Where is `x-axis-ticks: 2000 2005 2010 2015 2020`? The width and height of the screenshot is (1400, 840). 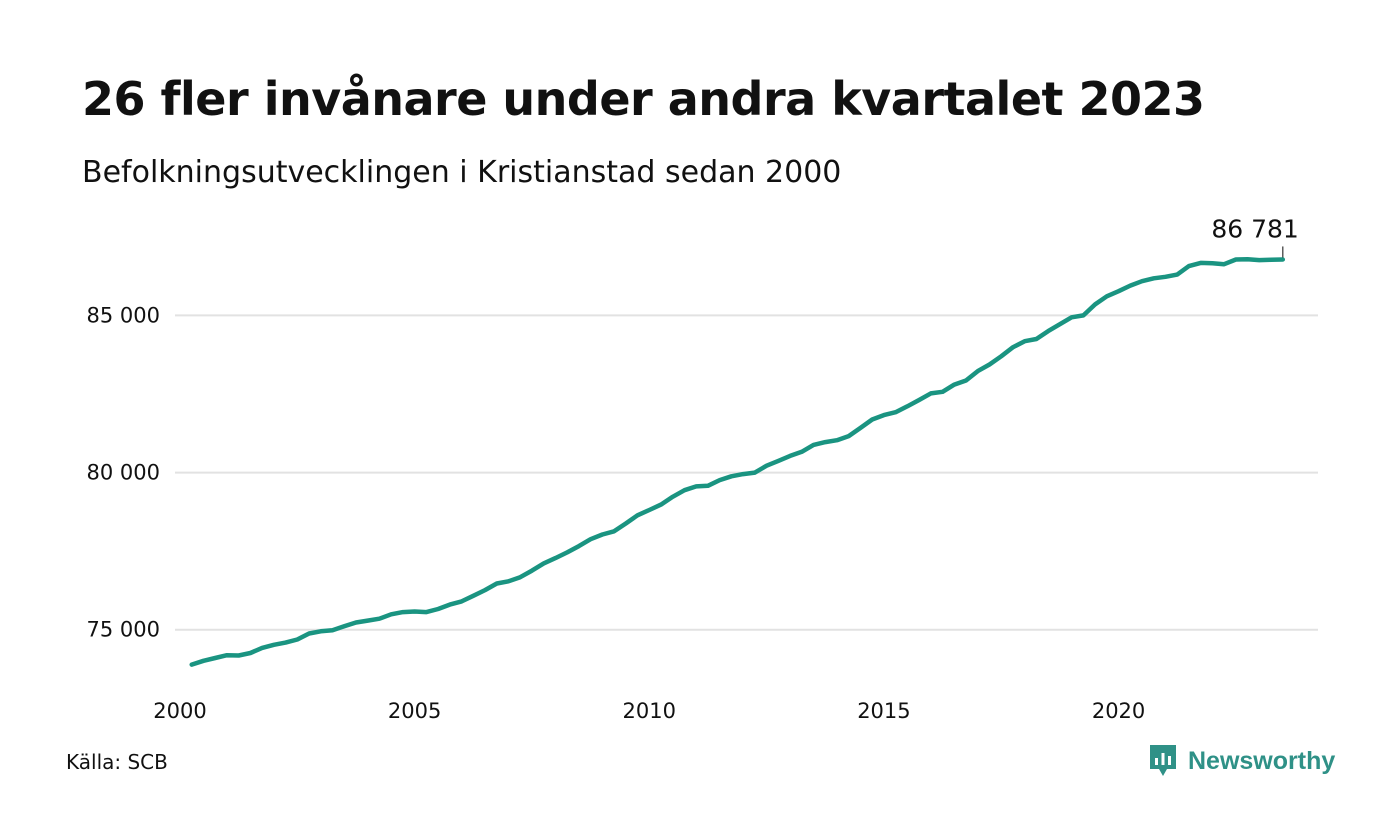
x-axis-ticks: 2000 2005 2010 2015 2020 is located at coordinates (649, 711).